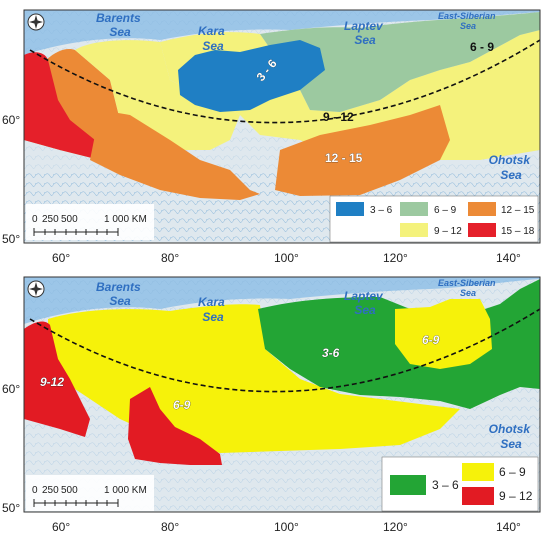  I want to click on zone-label: 9-12, so click(52, 382).